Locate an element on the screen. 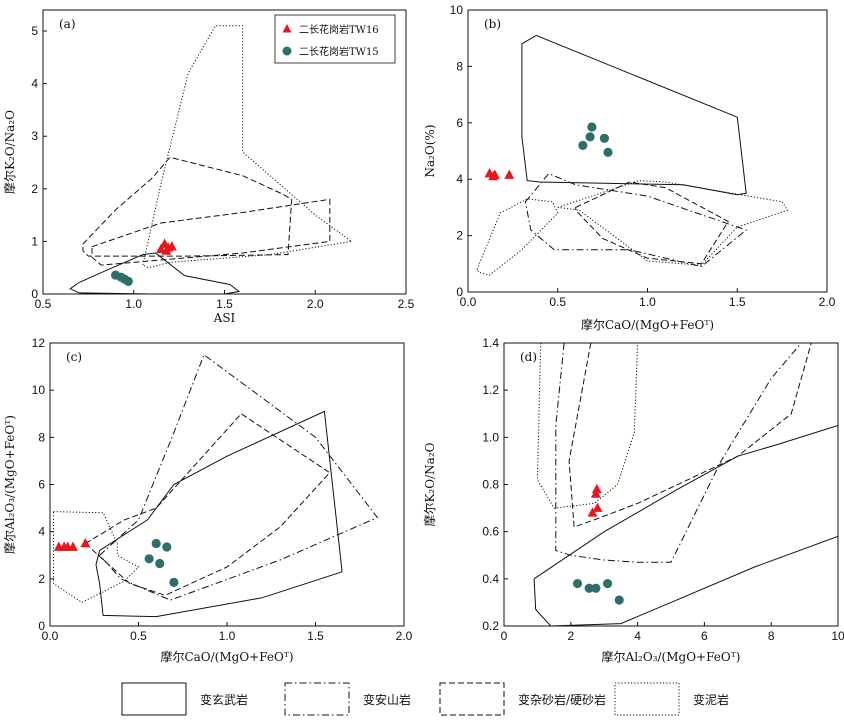  panel-label: (a) is located at coordinates (67, 24).